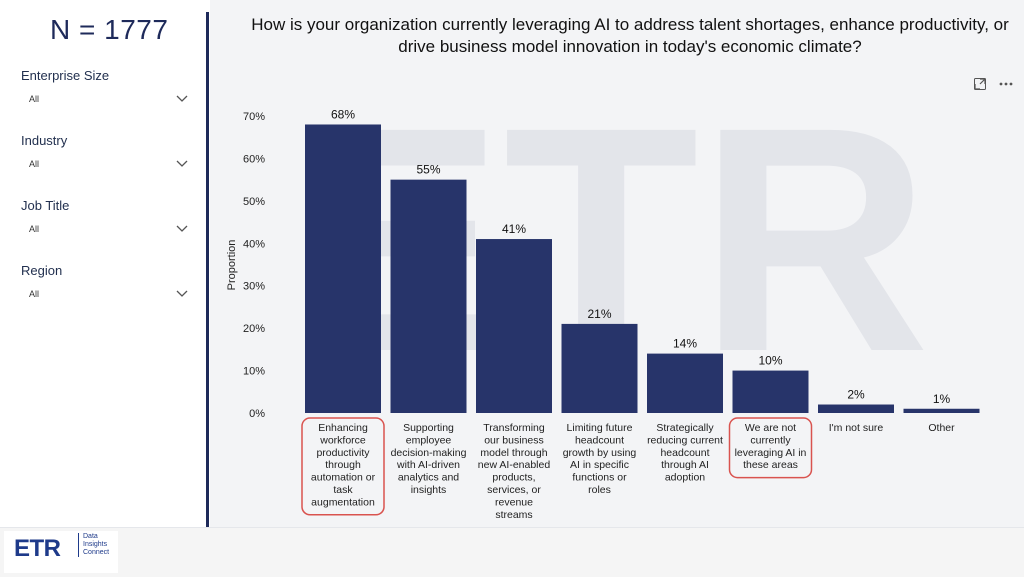 This screenshot has width=1024, height=577. I want to click on expand-icon, so click(980, 84).